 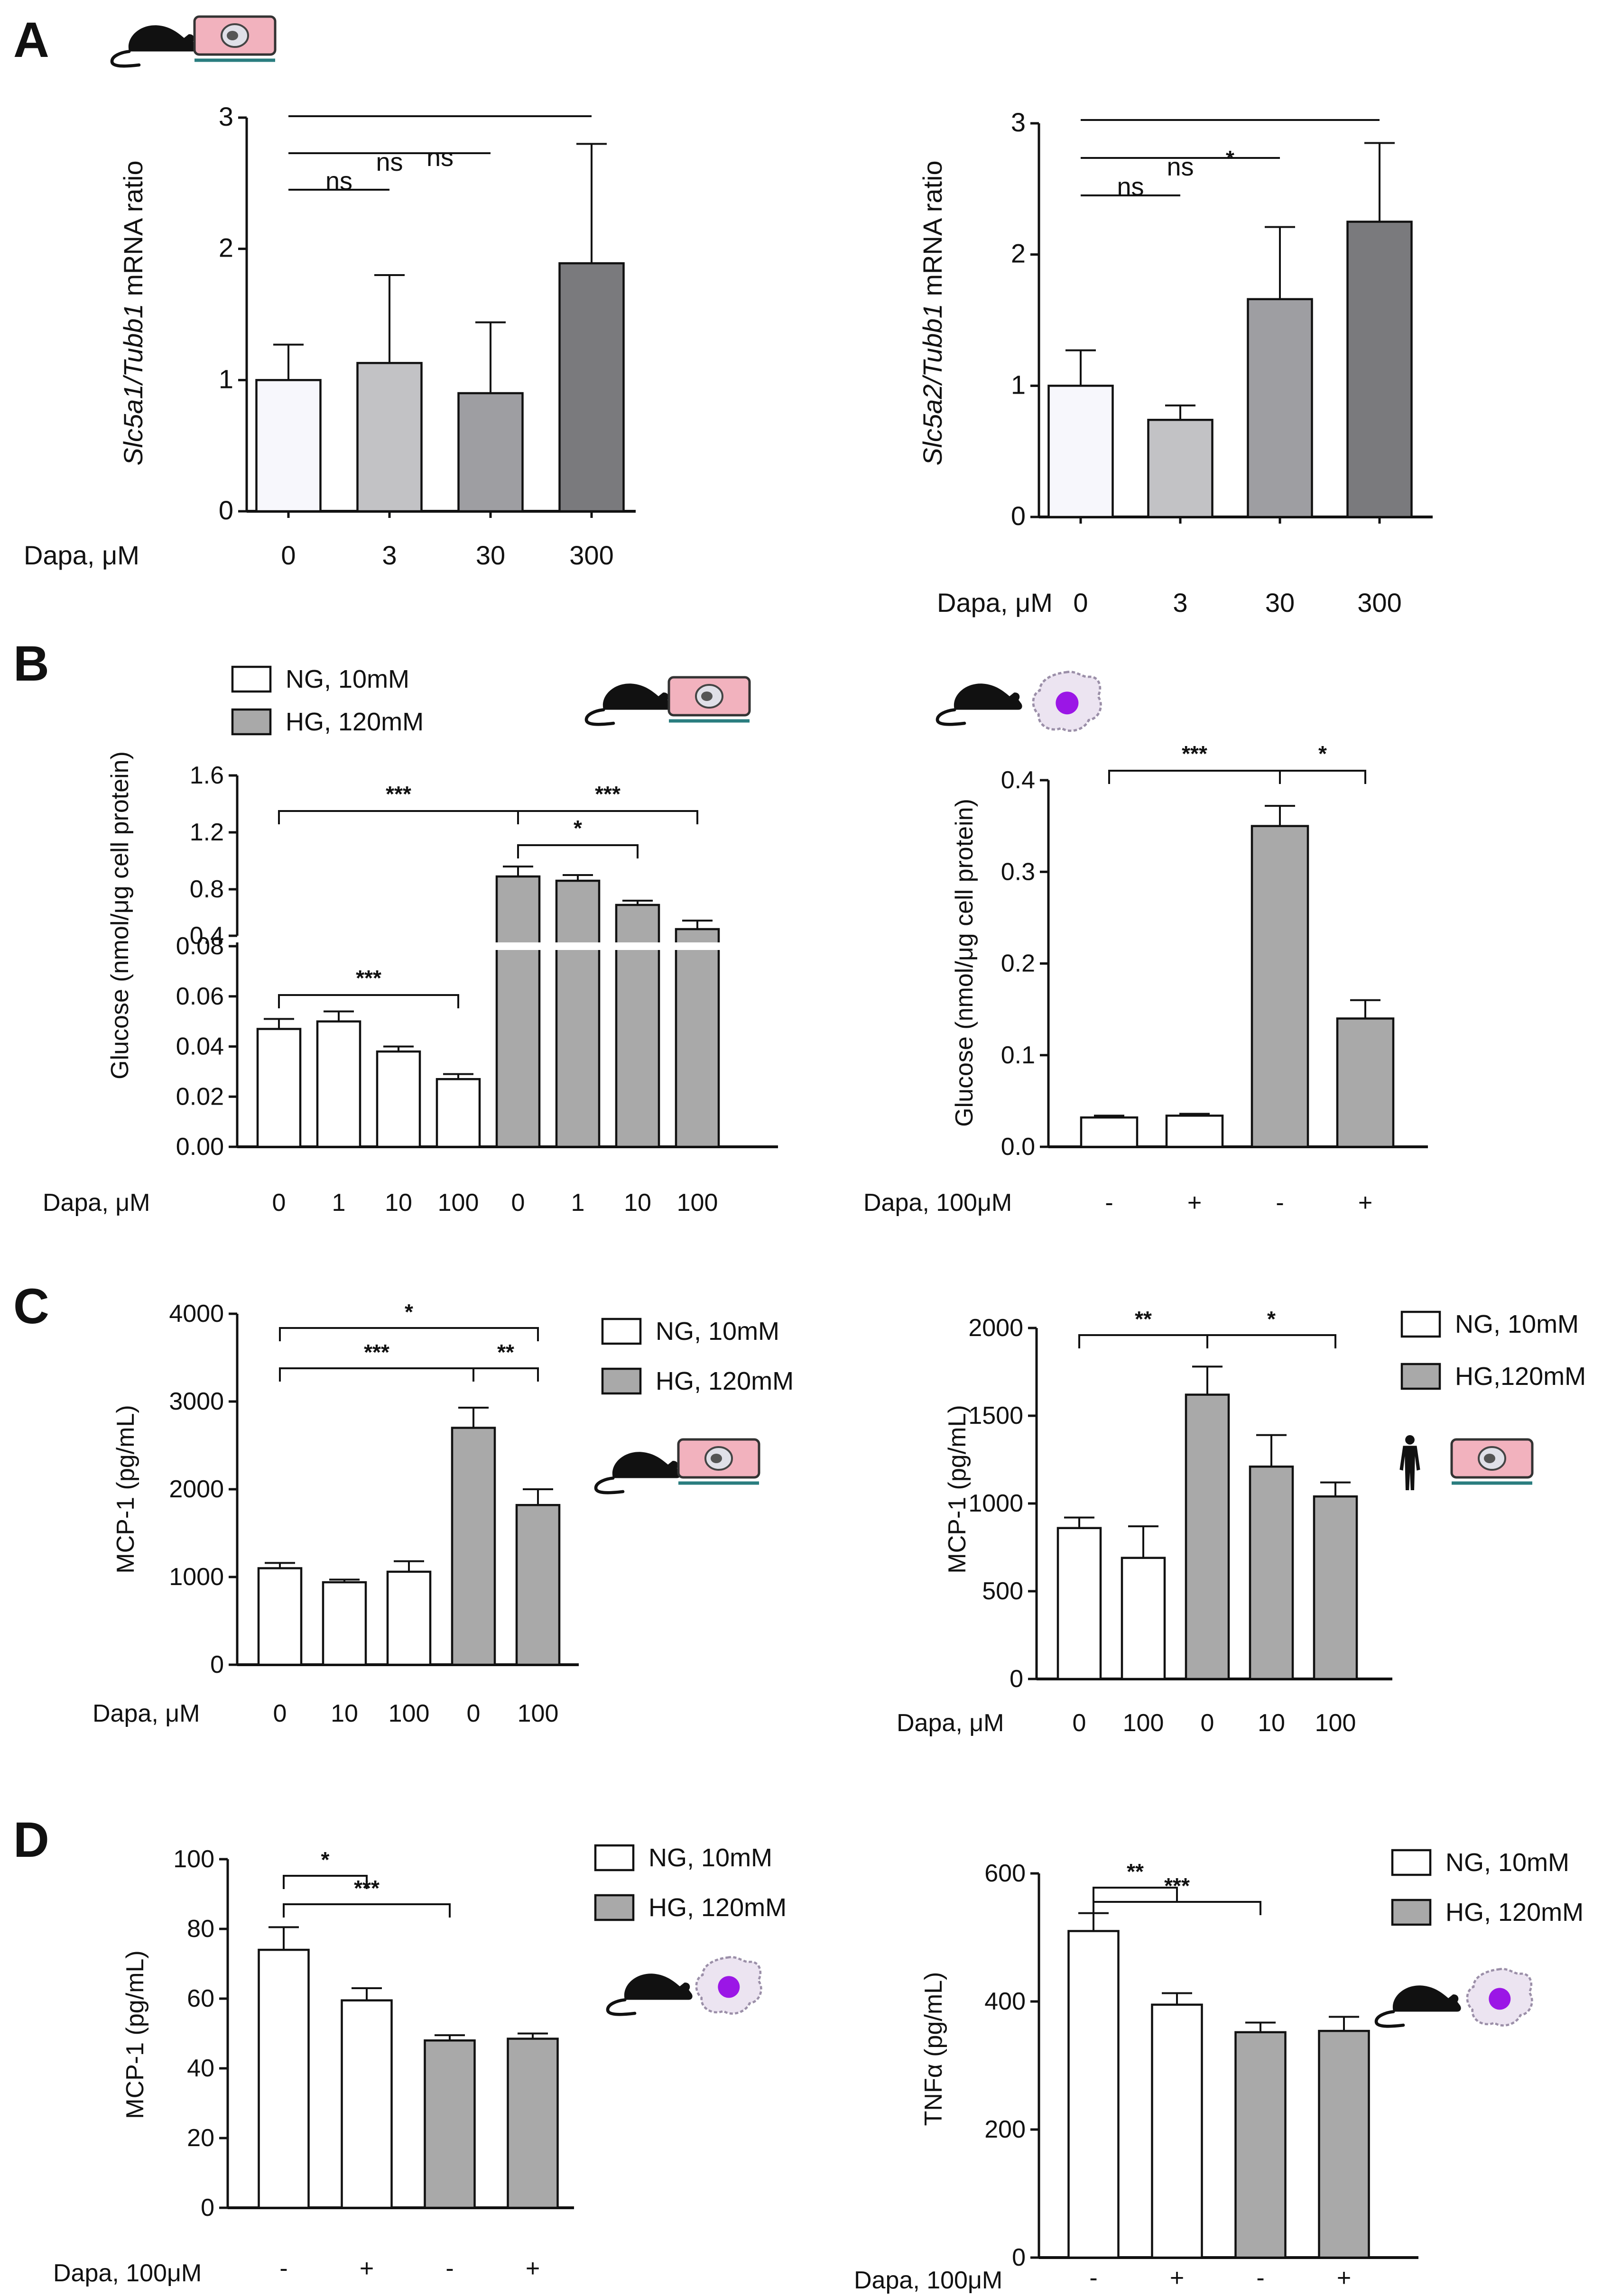 What do you see at coordinates (964, 963) in the screenshot?
I see `y-axis-label: Glucose (nmol/μg cell protein)` at bounding box center [964, 963].